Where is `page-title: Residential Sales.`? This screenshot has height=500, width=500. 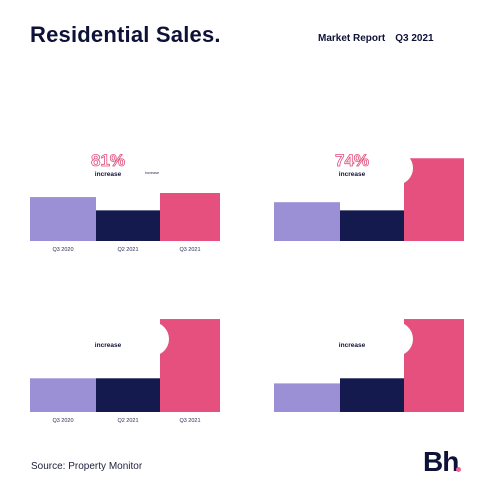 page-title: Residential Sales. is located at coordinates (125, 34).